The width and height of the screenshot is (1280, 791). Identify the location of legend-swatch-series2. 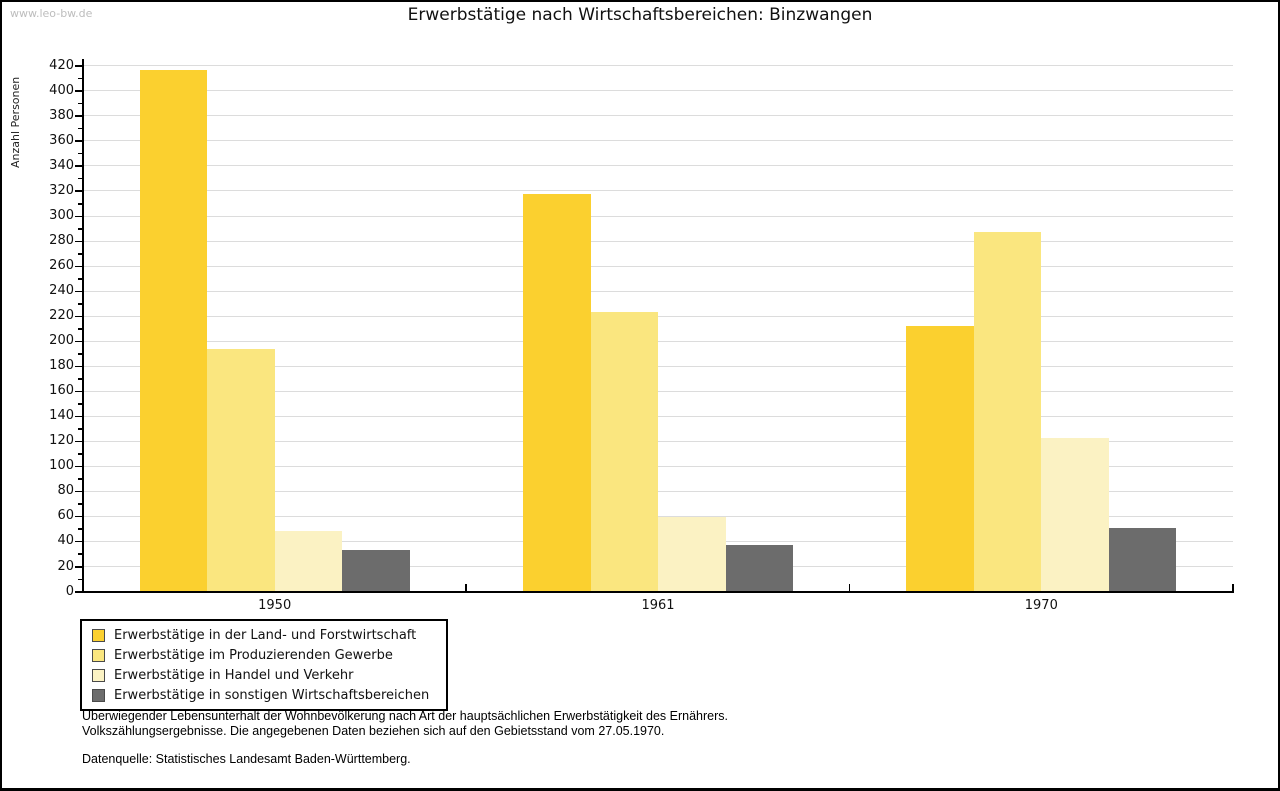
(98, 655).